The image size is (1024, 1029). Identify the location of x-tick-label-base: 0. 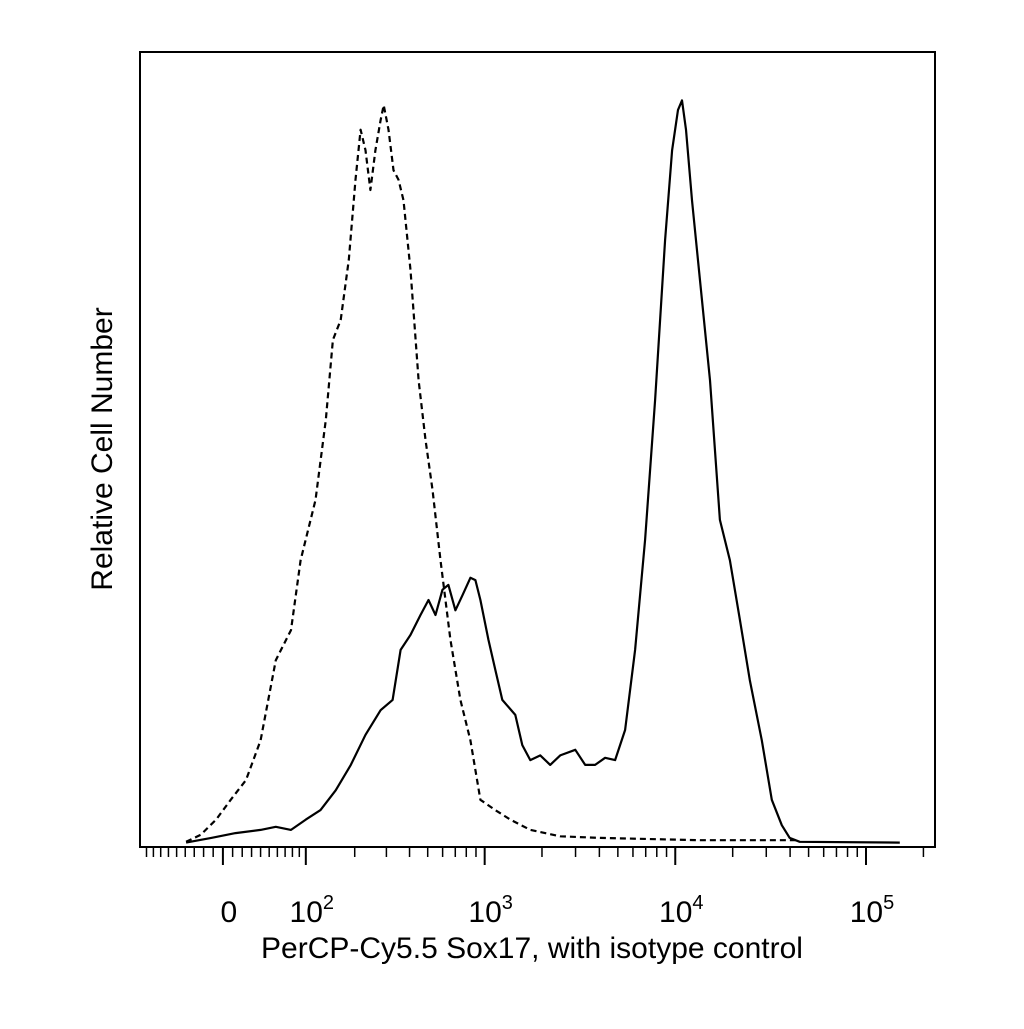
(229, 912).